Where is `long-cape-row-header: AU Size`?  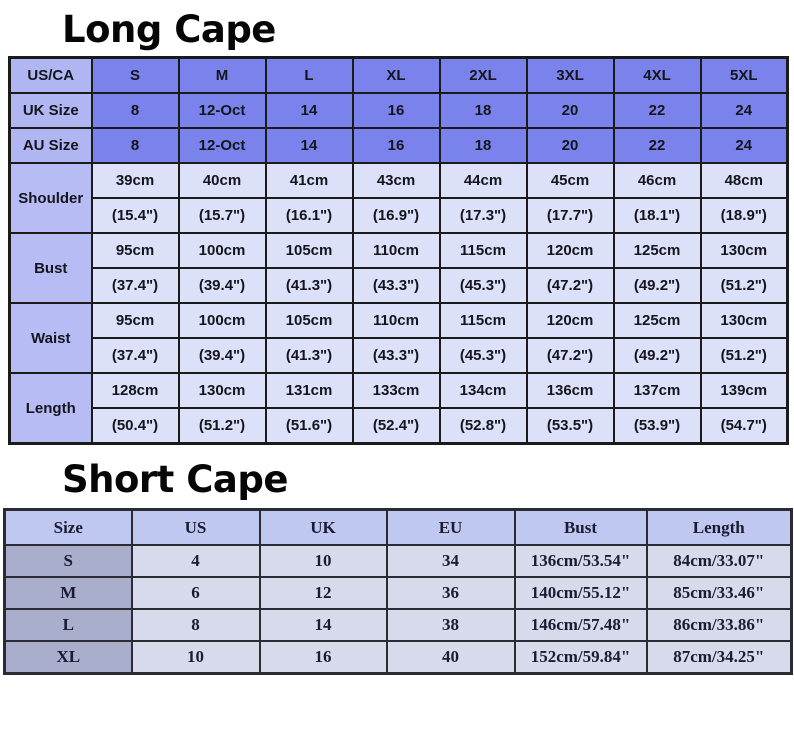 long-cape-row-header: AU Size is located at coordinates (50, 145).